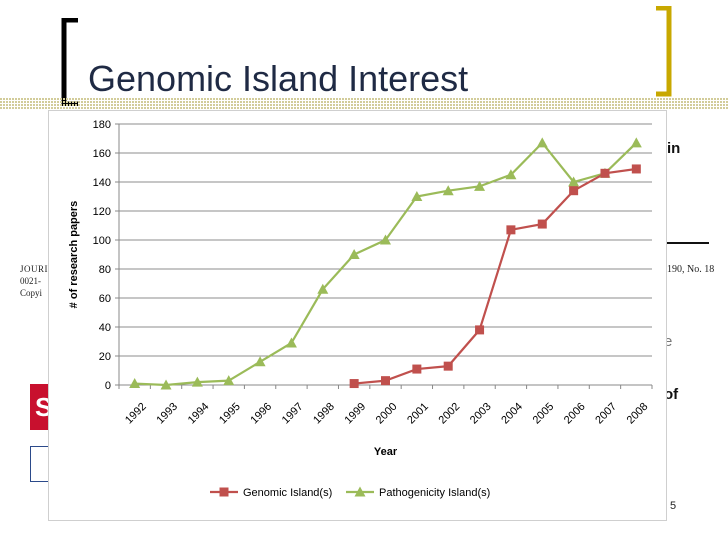  What do you see at coordinates (512, 414) in the screenshot?
I see `x-tick-label: 2004` at bounding box center [512, 414].